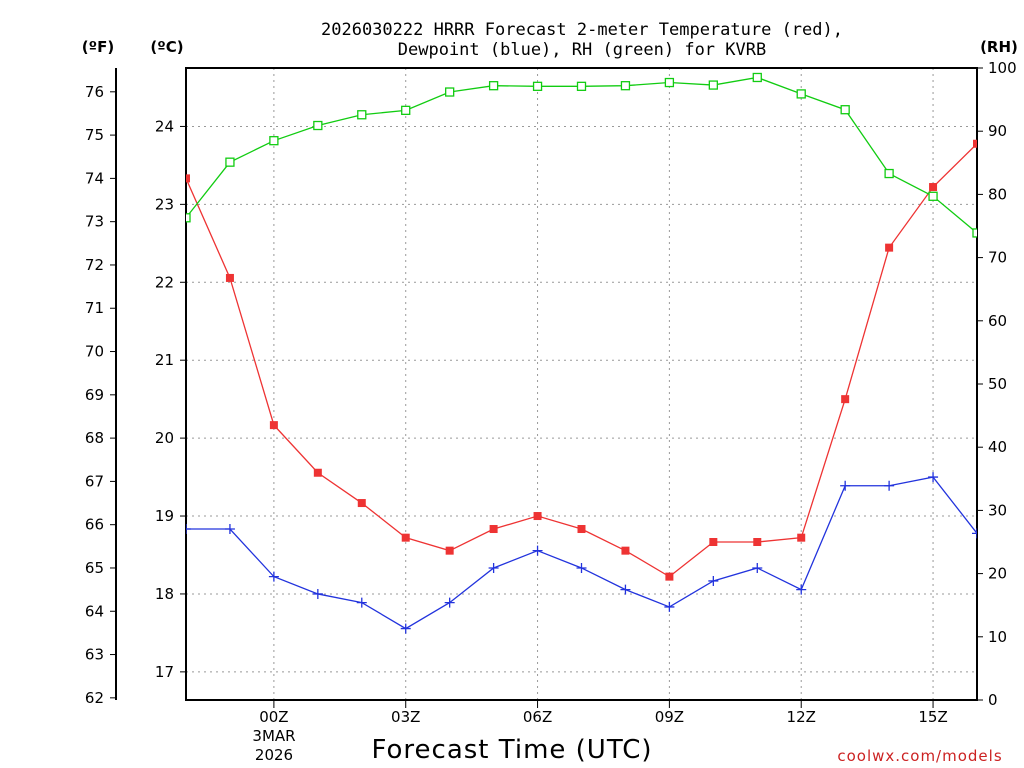 Image resolution: width=1024 pixels, height=768 pixels. I want to click on rh-tick-label: 60, so click(997, 321).